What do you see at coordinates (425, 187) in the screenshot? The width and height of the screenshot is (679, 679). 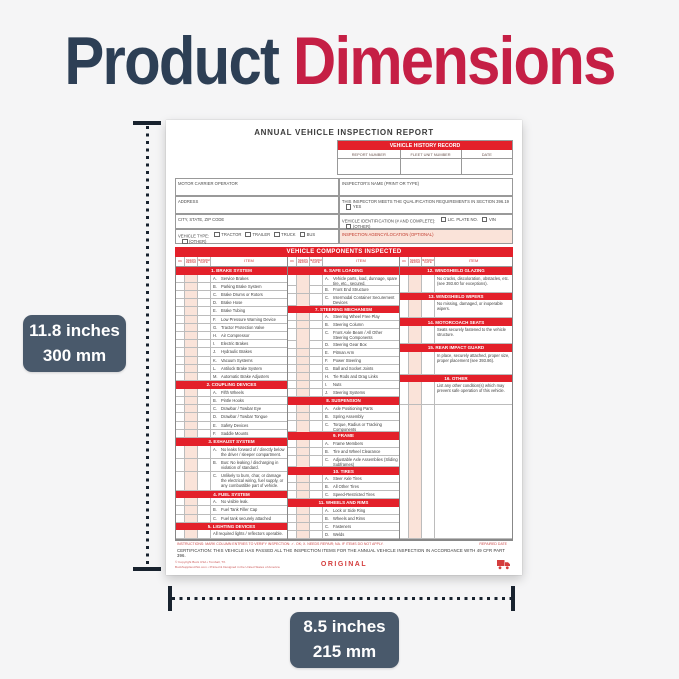 I see `inspector-name-field: INSPECTOR'S NAME (PRINT OR TYPE)` at bounding box center [425, 187].